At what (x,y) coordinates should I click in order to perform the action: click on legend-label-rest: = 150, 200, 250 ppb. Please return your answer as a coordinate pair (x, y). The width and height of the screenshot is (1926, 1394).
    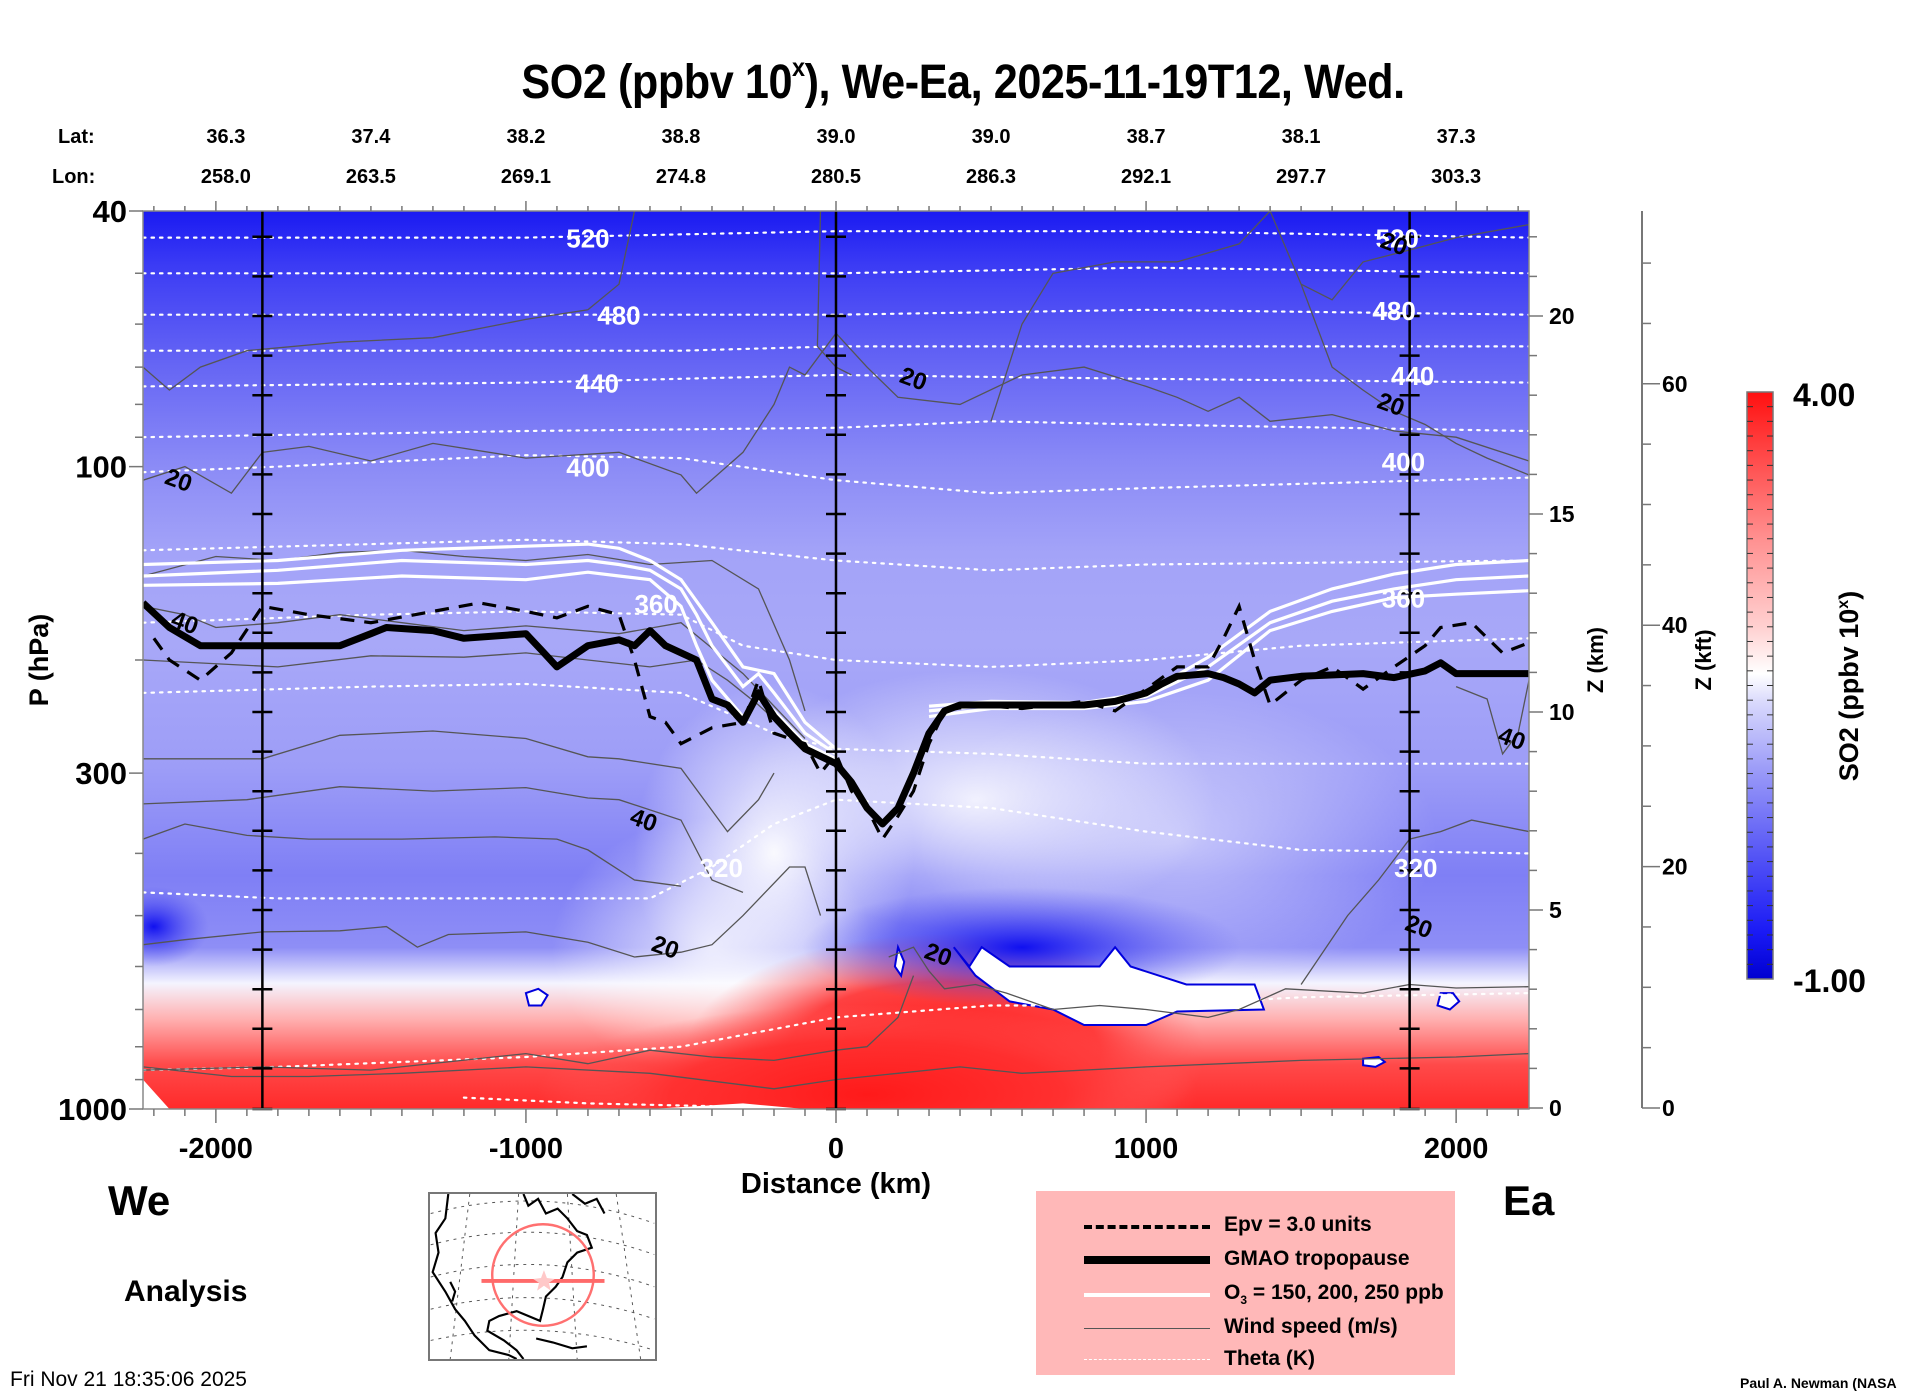
    Looking at the image, I should click on (1345, 1292).